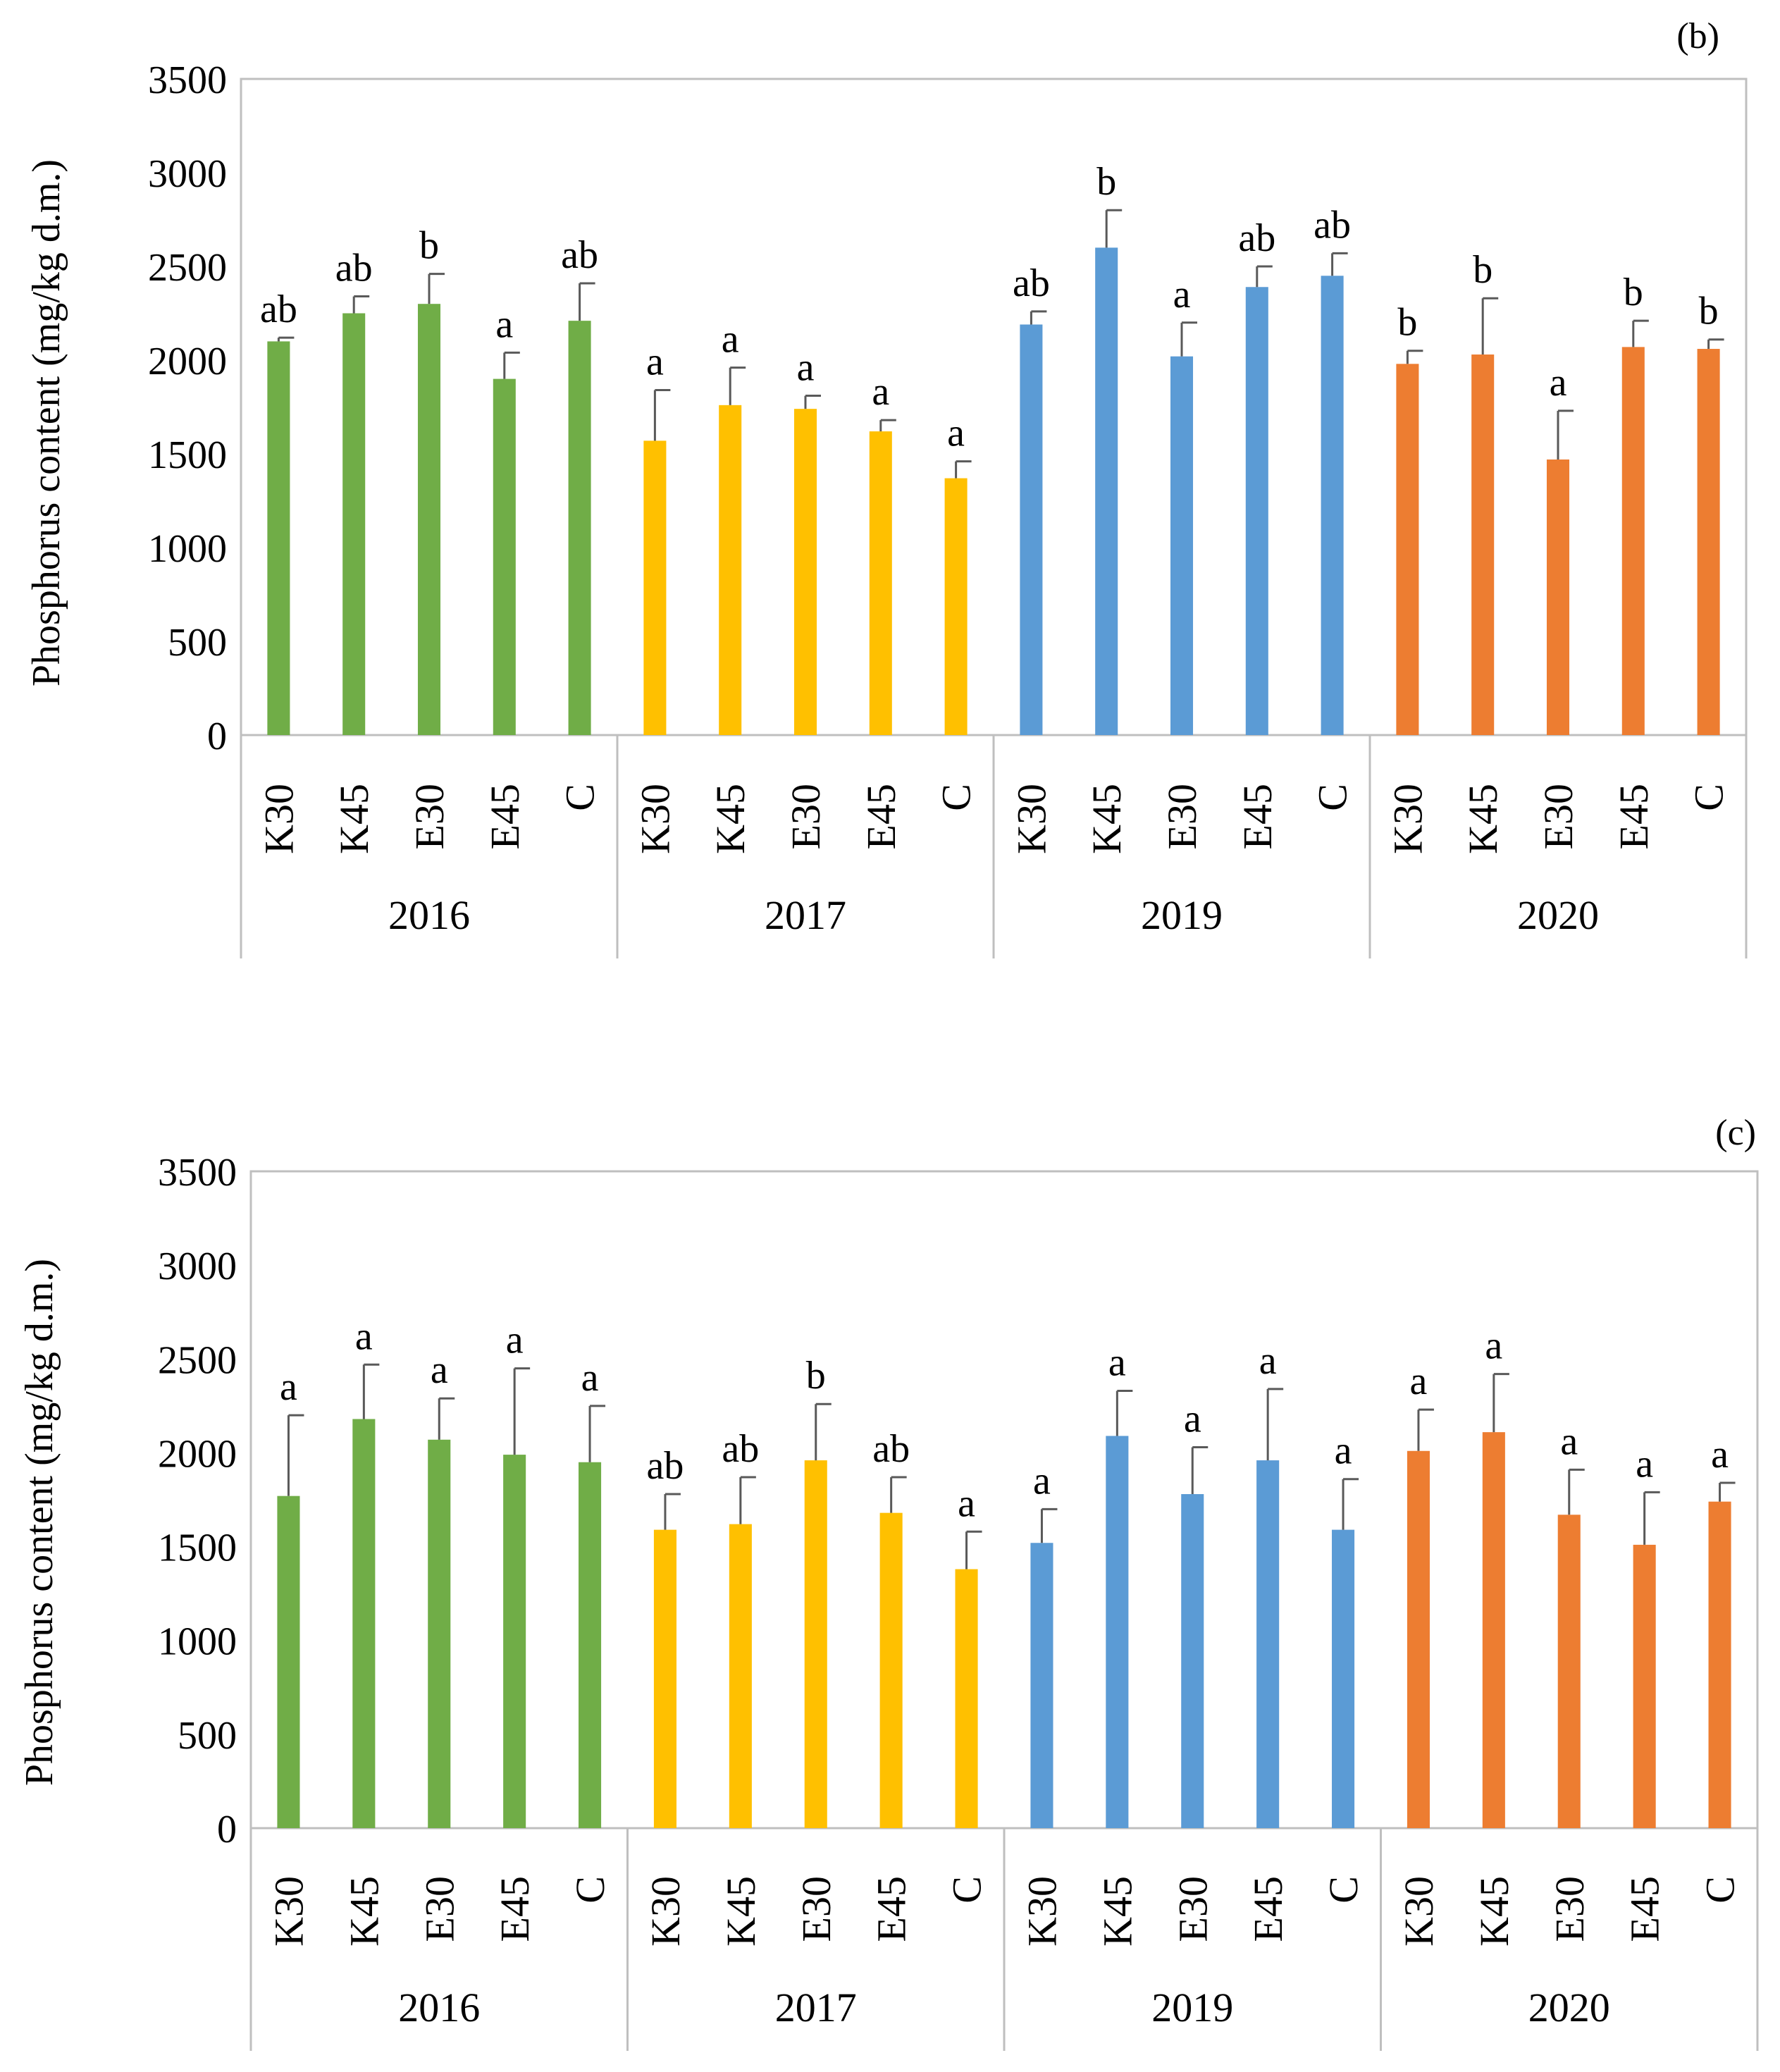 Image resolution: width=1780 pixels, height=2072 pixels. What do you see at coordinates (1041, 1686) in the screenshot?
I see `bar-2019-K30` at bounding box center [1041, 1686].